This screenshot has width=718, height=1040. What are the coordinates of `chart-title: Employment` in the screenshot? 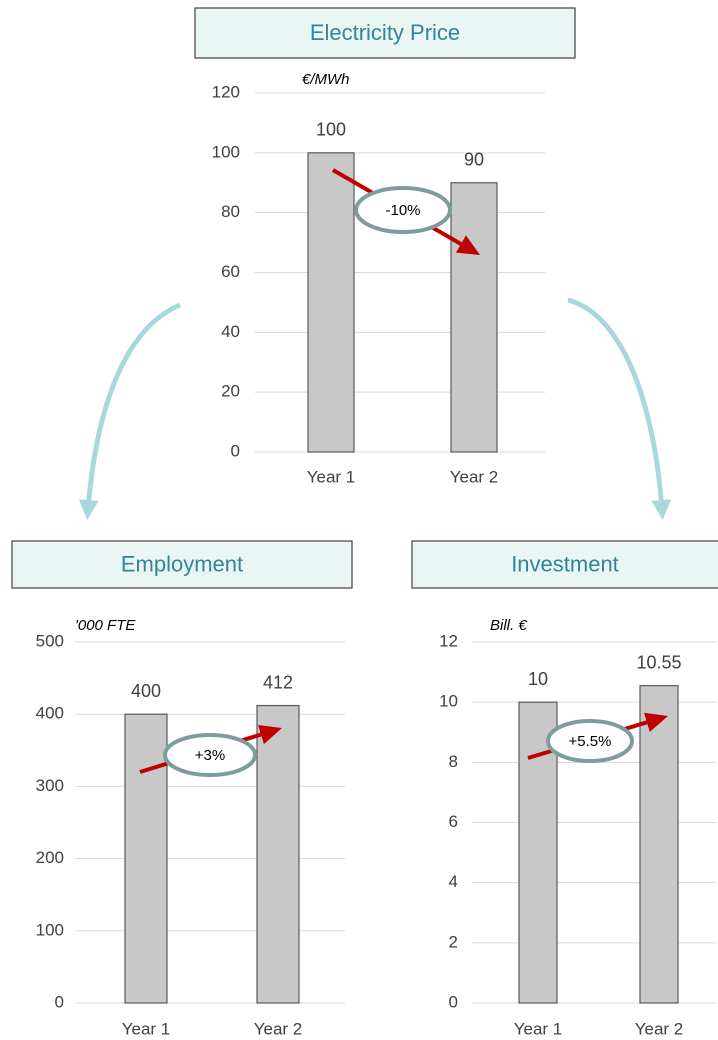 It's located at (182, 563).